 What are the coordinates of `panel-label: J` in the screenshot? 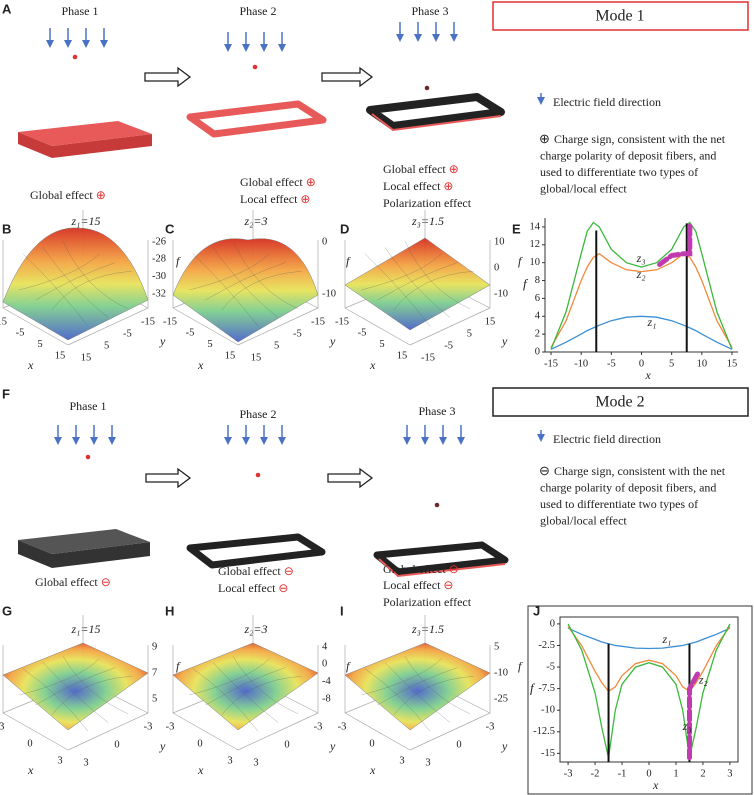 It's located at (536, 610).